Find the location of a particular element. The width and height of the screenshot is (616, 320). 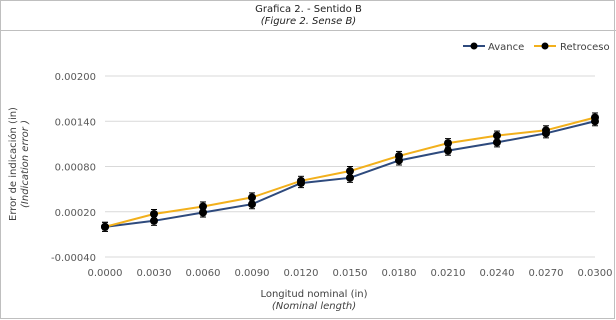

y-tick-label: 0.00080 is located at coordinates (75, 168).